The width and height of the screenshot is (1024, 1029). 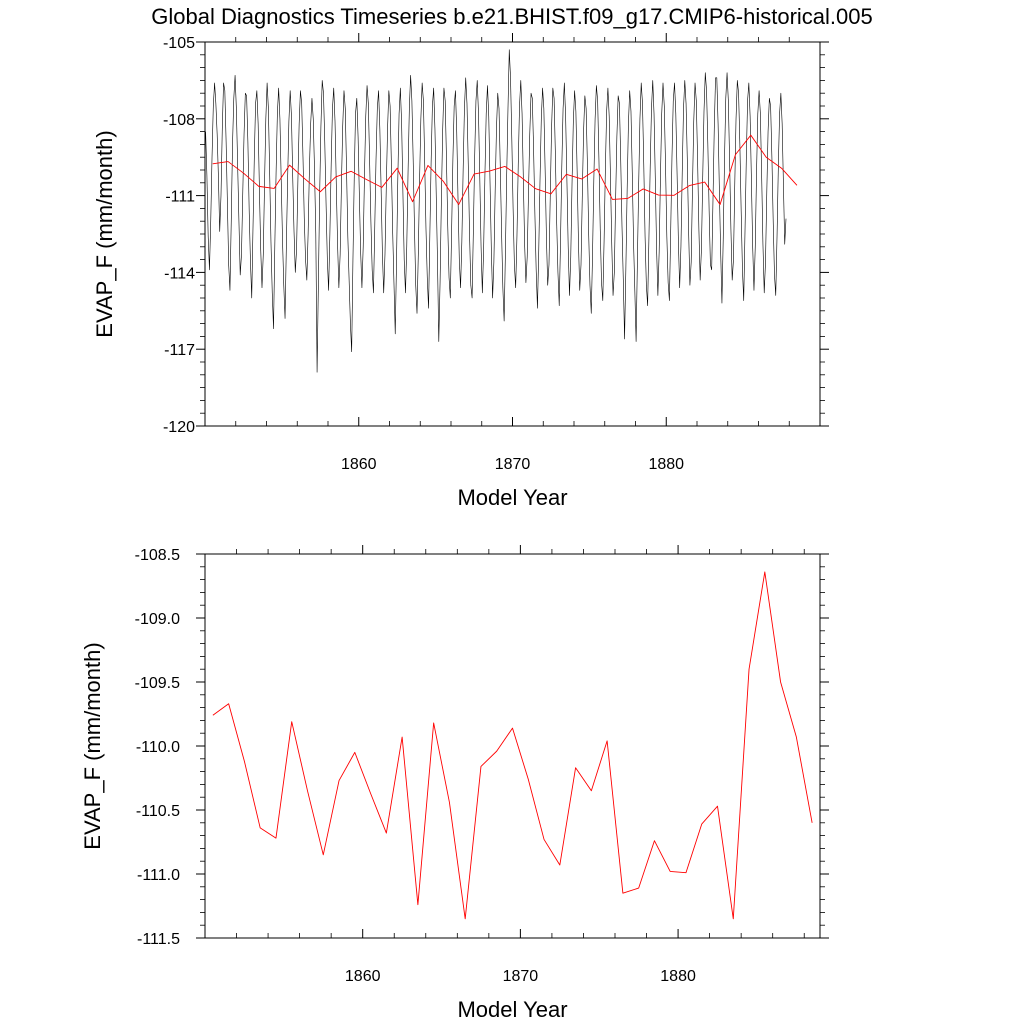 What do you see at coordinates (158, 875) in the screenshot?
I see `y-tick-label: -111.0` at bounding box center [158, 875].